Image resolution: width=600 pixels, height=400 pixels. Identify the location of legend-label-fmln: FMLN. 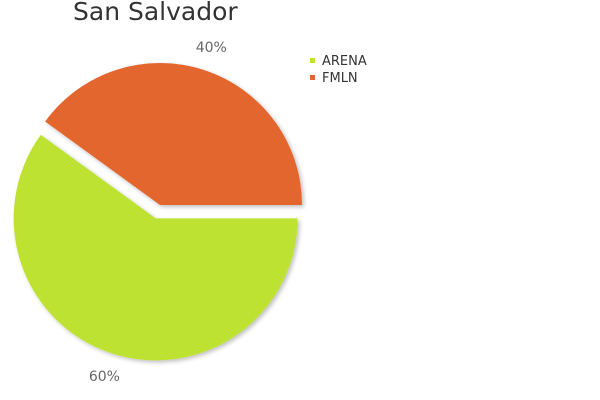
(340, 78).